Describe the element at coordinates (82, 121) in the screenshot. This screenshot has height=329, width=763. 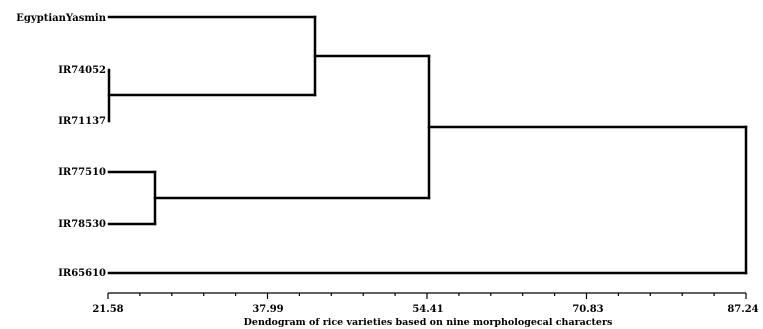
I see `leaf-label-ir71137: IR71137` at that location.